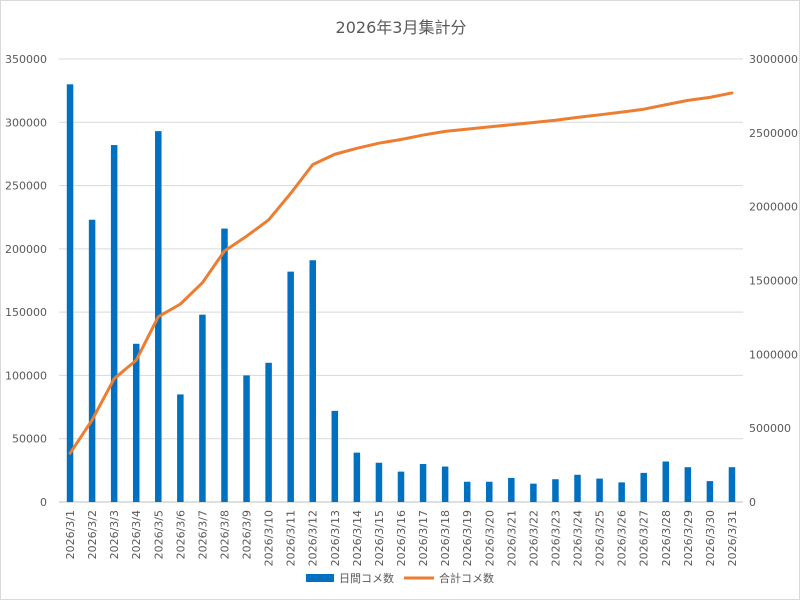 This screenshot has height=600, width=800. What do you see at coordinates (666, 538) in the screenshot?
I see `x-tick-label: 2026/3/28` at bounding box center [666, 538].